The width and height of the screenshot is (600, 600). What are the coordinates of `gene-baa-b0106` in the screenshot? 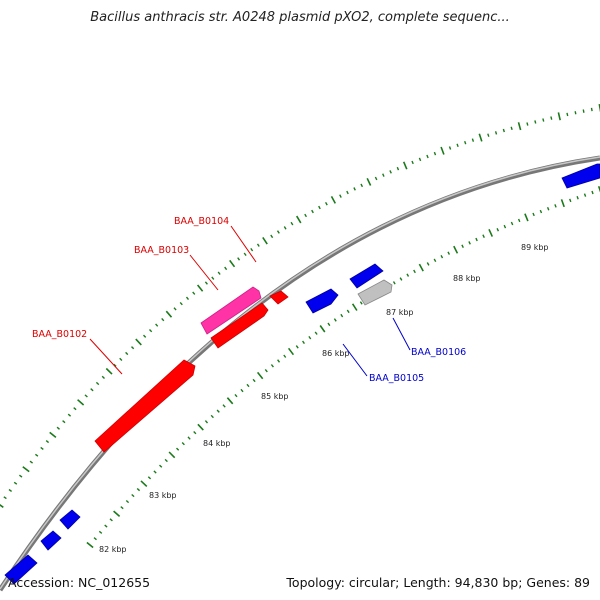 It's located at (375, 292).